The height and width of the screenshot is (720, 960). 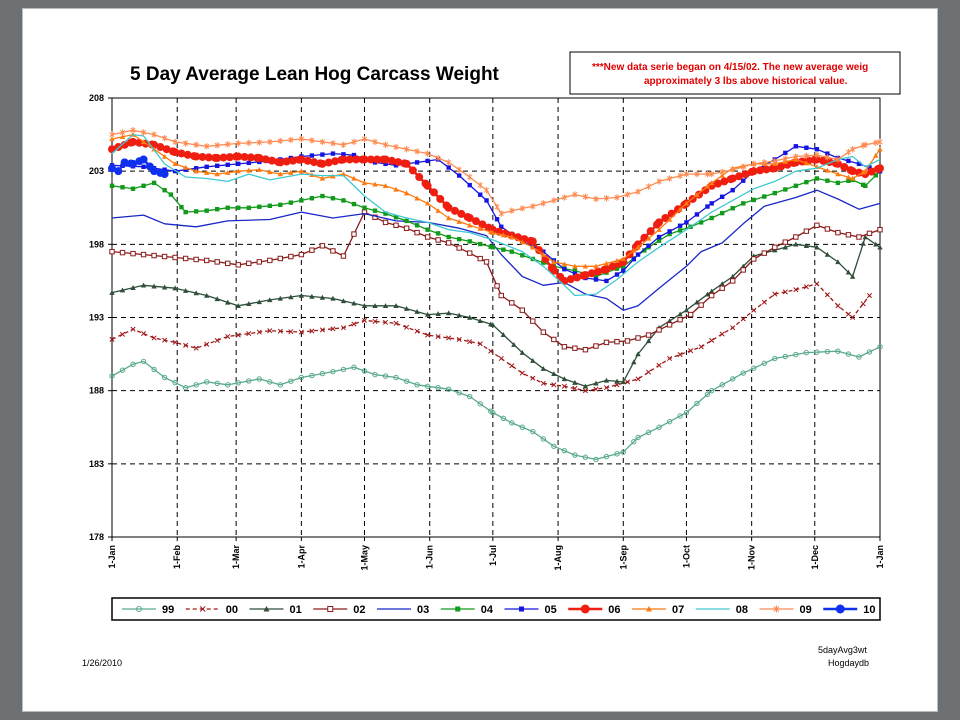 What do you see at coordinates (594, 610) in the screenshot?
I see `legend-entry-06: 06` at bounding box center [594, 610].